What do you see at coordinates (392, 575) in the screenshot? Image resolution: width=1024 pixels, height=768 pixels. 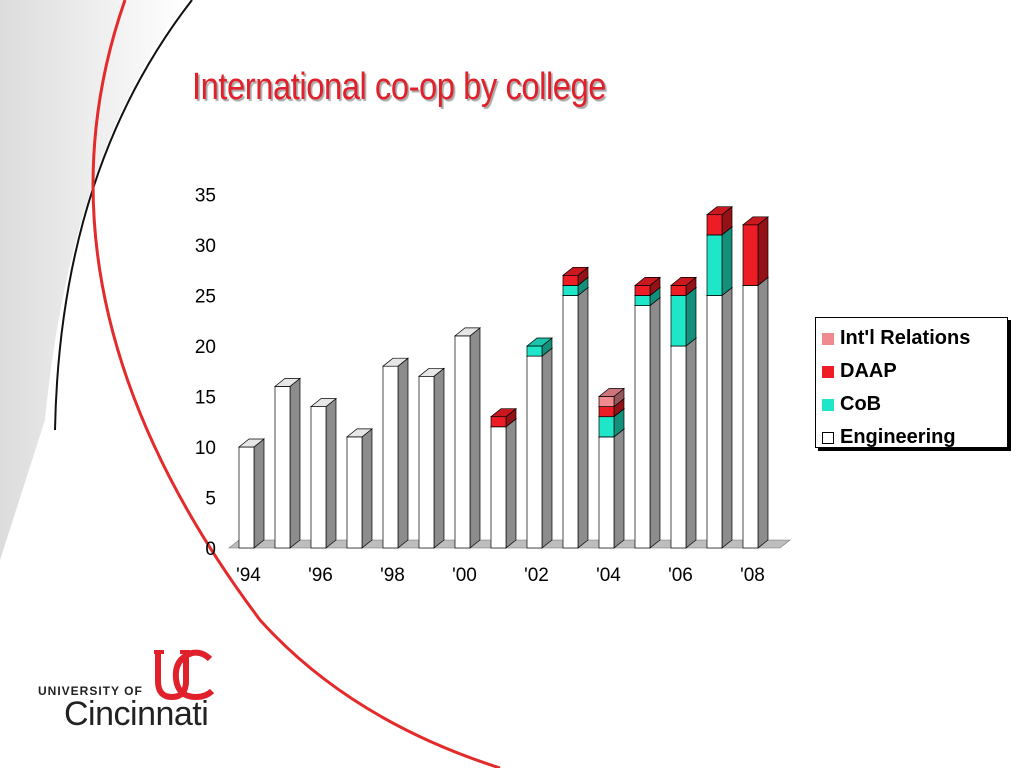 I see `x-tick-label: '98` at bounding box center [392, 575].